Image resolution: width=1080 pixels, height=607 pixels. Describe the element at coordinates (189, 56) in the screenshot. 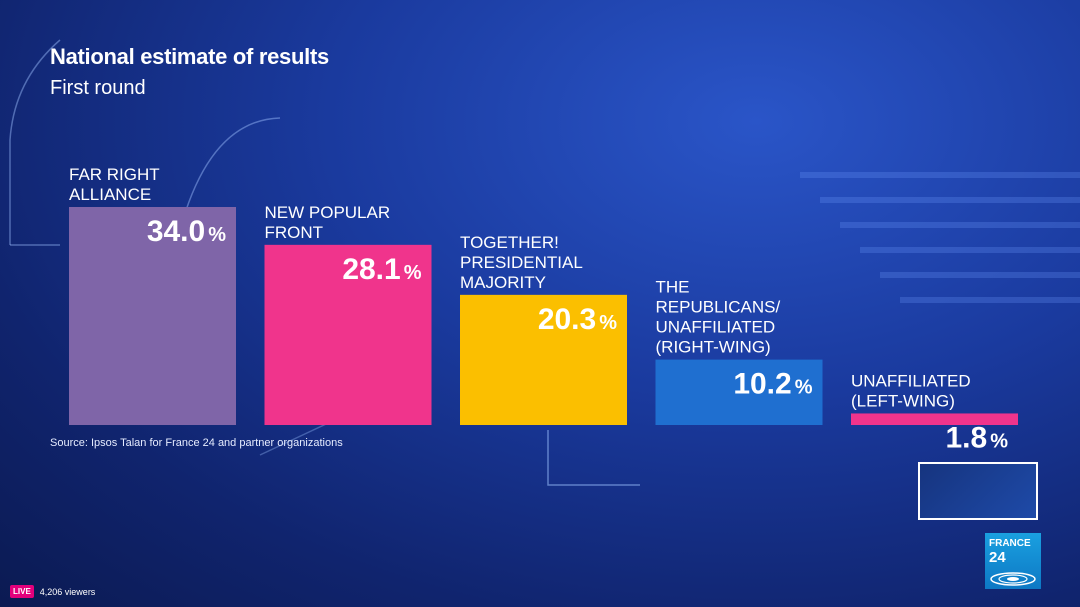

I see `chart-title: National estimate of results` at that location.